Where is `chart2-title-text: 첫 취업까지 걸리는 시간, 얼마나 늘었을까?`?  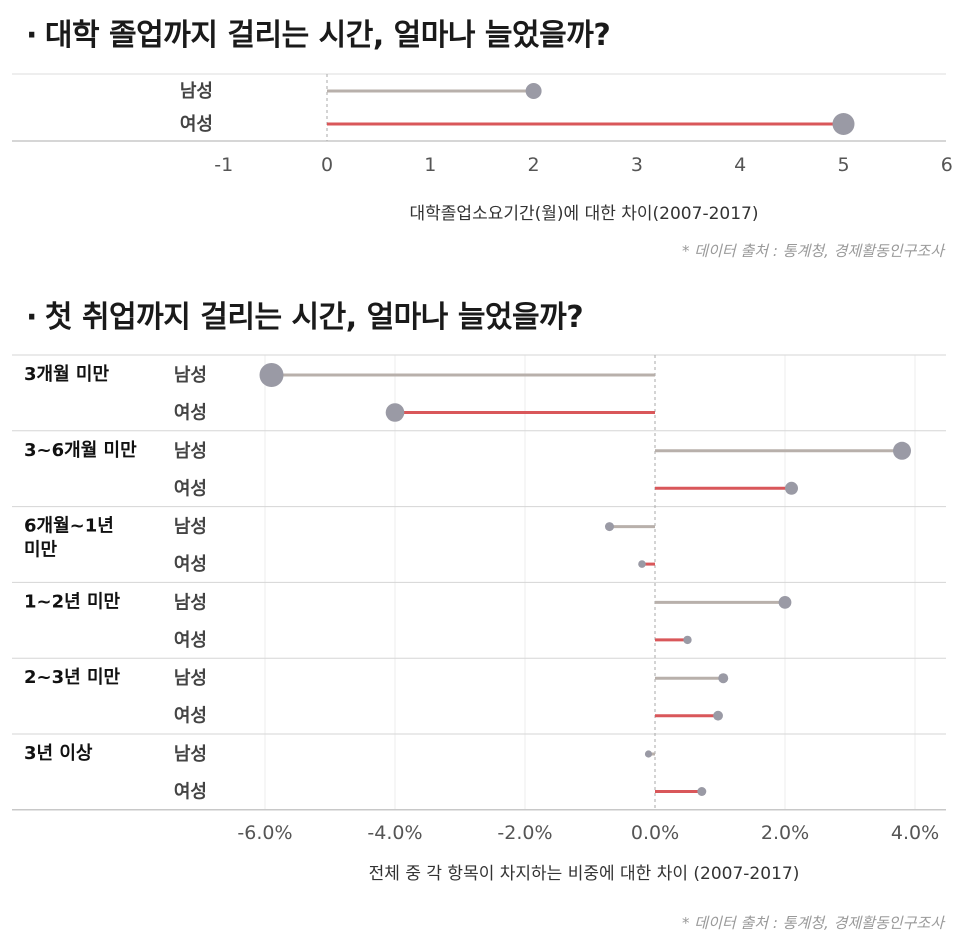
chart2-title-text: 첫 취업까지 걸리는 시간, 얼마나 늘었을까? is located at coordinates (314, 317).